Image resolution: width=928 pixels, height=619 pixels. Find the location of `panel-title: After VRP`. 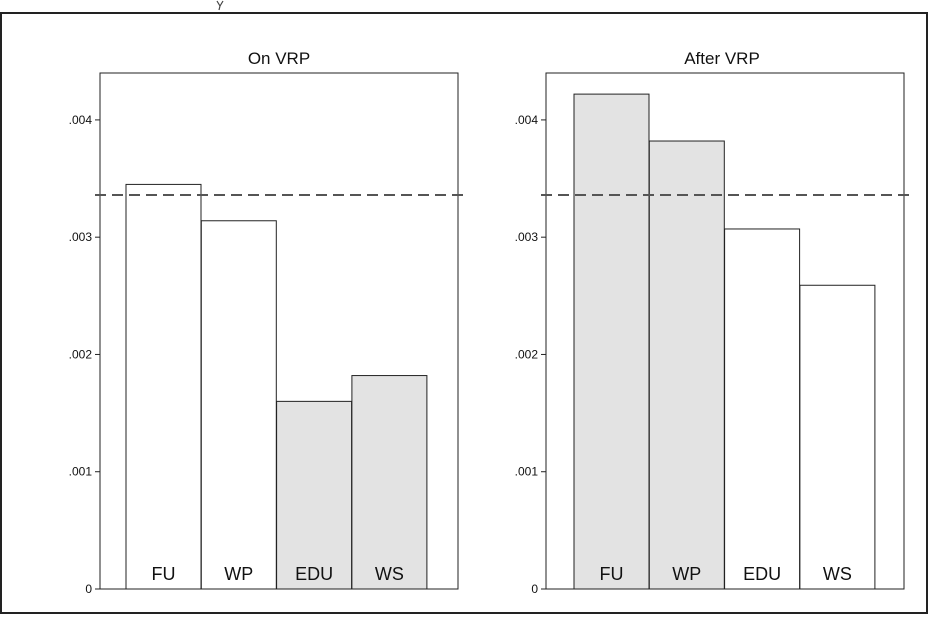

panel-title: After VRP is located at coordinates (722, 58).